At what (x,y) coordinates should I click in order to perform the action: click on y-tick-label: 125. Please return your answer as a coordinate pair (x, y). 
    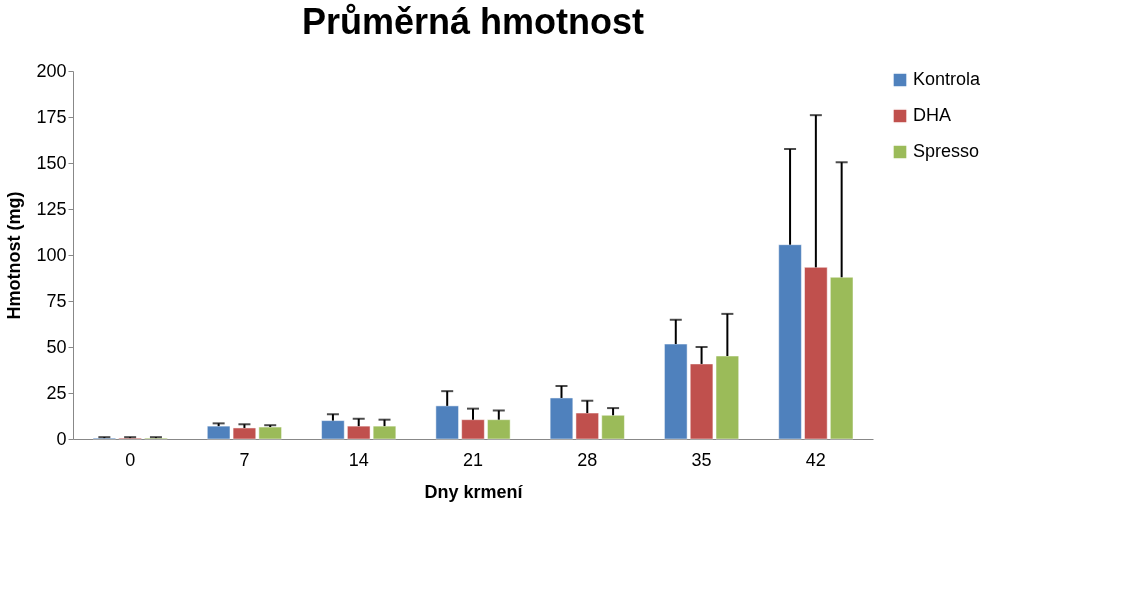
    Looking at the image, I should click on (51, 208).